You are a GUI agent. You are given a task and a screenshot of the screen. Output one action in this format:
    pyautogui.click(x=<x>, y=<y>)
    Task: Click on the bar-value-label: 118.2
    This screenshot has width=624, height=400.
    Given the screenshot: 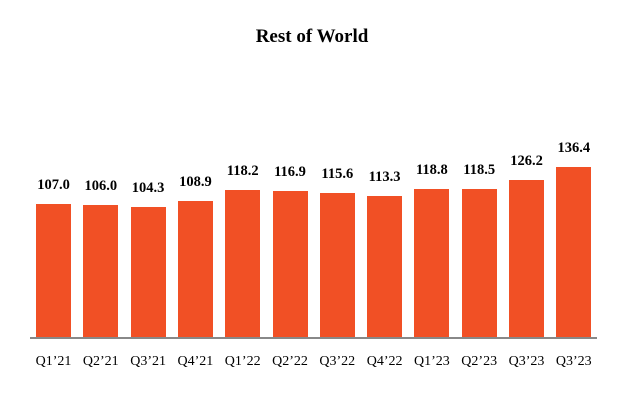 What is the action you would take?
    pyautogui.click(x=242, y=170)
    